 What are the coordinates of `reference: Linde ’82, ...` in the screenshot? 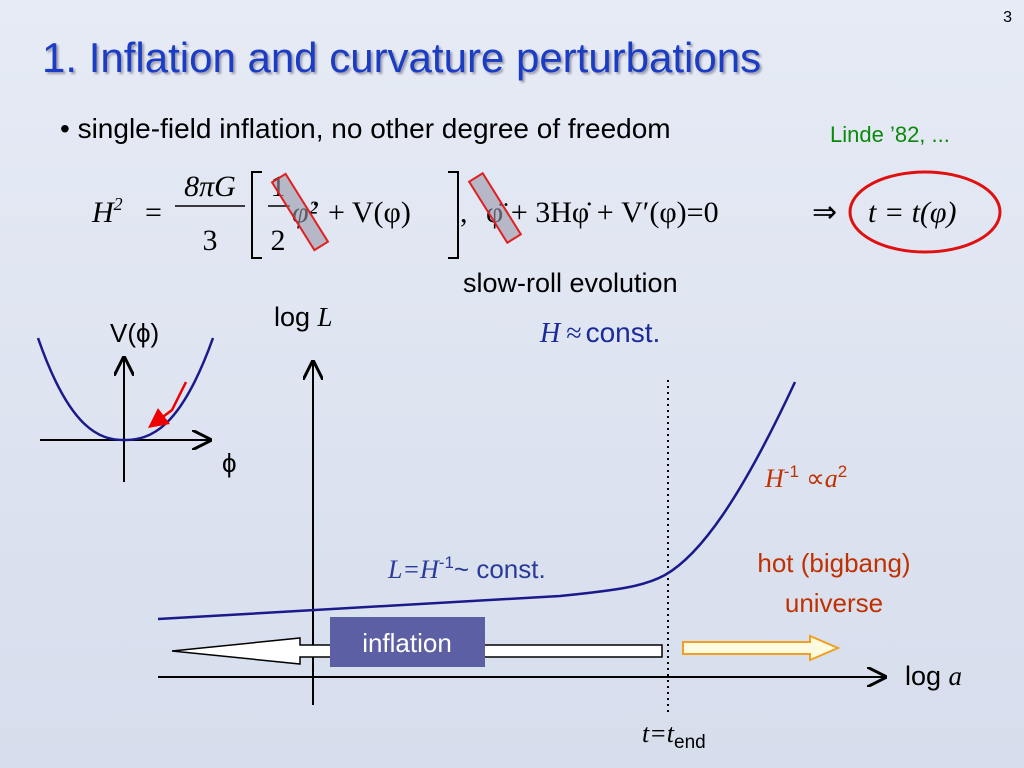 It's located at (890, 134).